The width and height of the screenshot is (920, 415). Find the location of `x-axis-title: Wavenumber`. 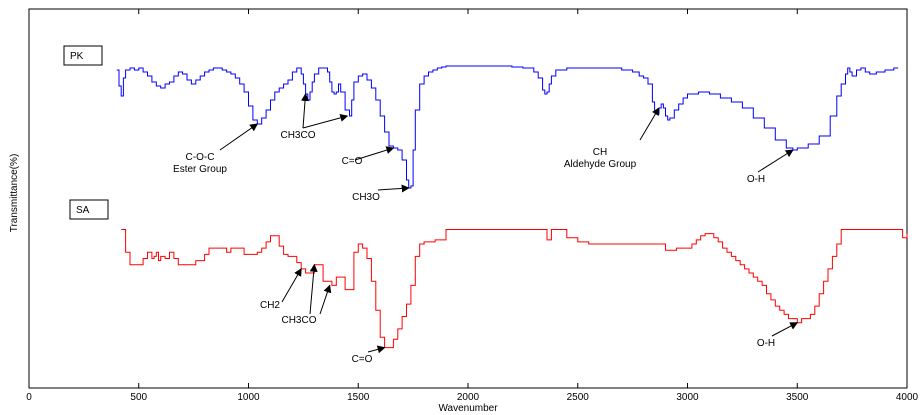

x-axis-title: Wavenumber is located at coordinates (468, 408).